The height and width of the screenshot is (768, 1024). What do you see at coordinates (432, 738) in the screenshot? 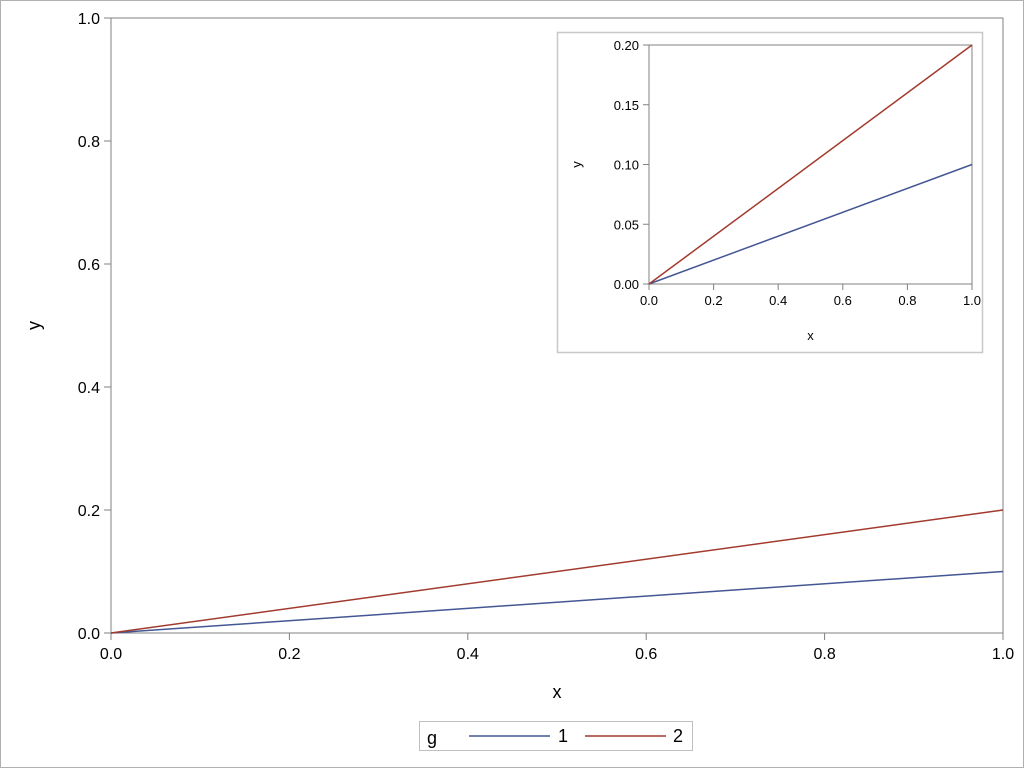
I see `legend-title: g` at bounding box center [432, 738].